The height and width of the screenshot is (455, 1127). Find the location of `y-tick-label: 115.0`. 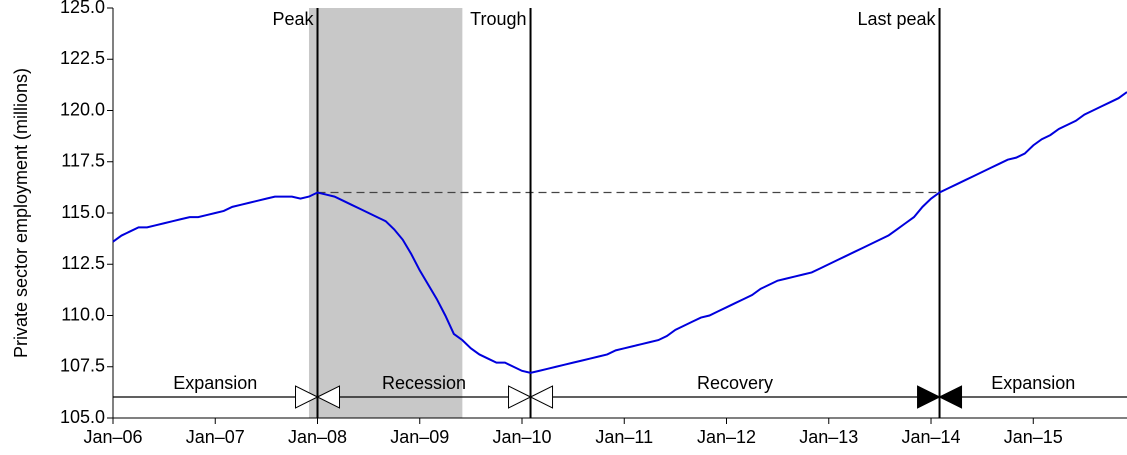

y-tick-label: 115.0 is located at coordinates (83, 212).